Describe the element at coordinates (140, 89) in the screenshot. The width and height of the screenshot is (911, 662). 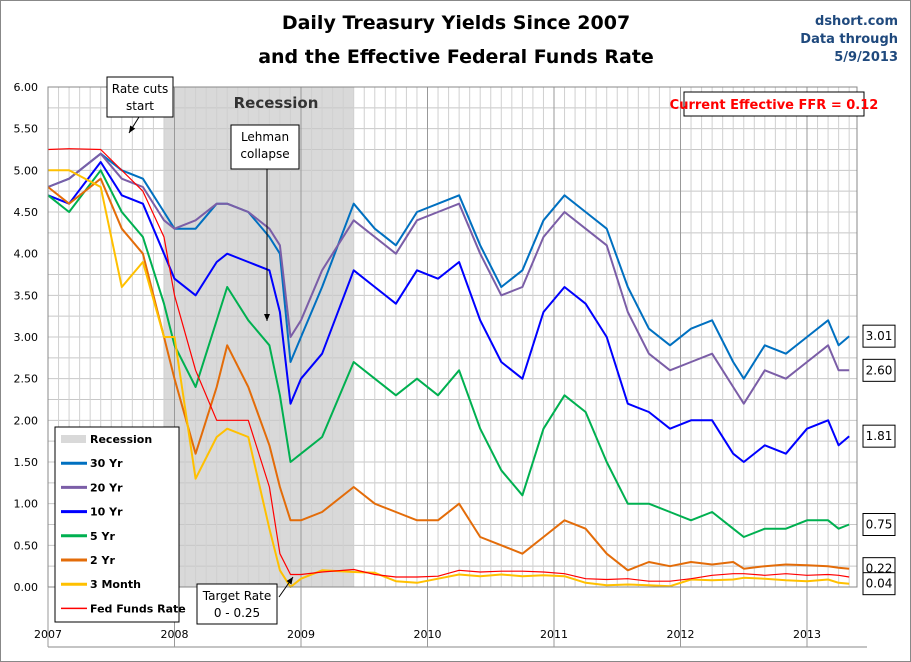
I see `annotation-text: Rate cuts` at that location.